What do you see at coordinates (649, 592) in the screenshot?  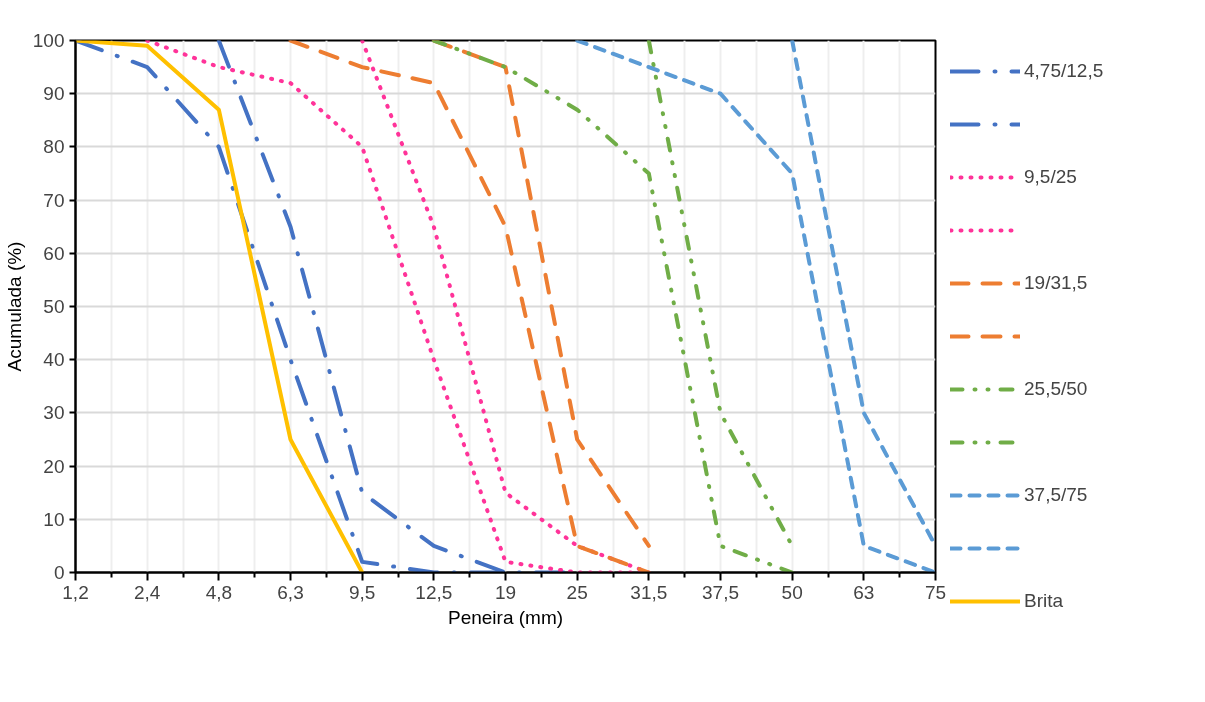 I see `x-tick-label: 31,5` at bounding box center [649, 592].